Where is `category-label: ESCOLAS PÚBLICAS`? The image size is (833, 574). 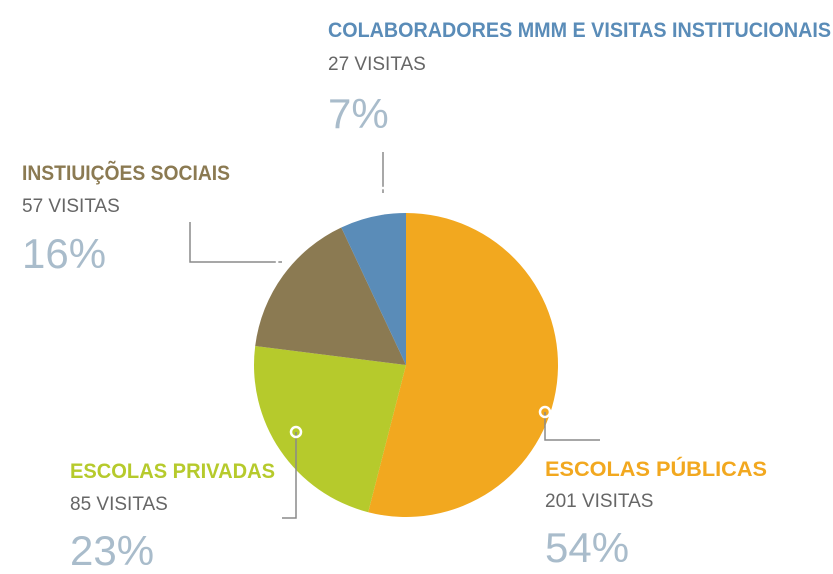 category-label: ESCOLAS PÚBLICAS is located at coordinates (656, 469).